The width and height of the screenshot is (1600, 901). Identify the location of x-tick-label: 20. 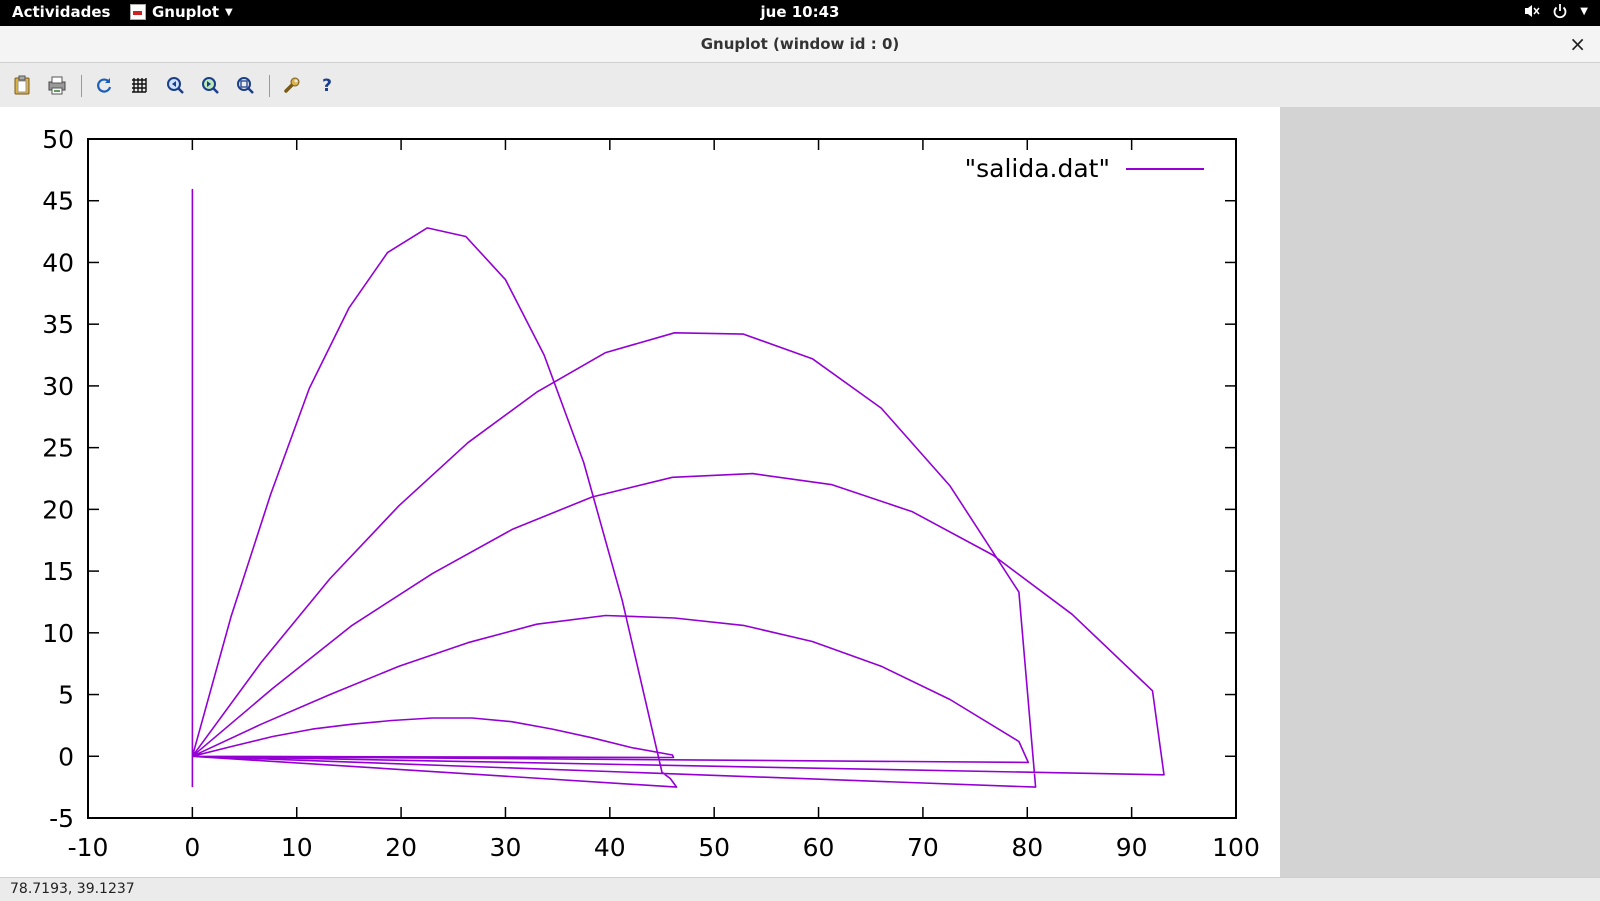
(401, 847).